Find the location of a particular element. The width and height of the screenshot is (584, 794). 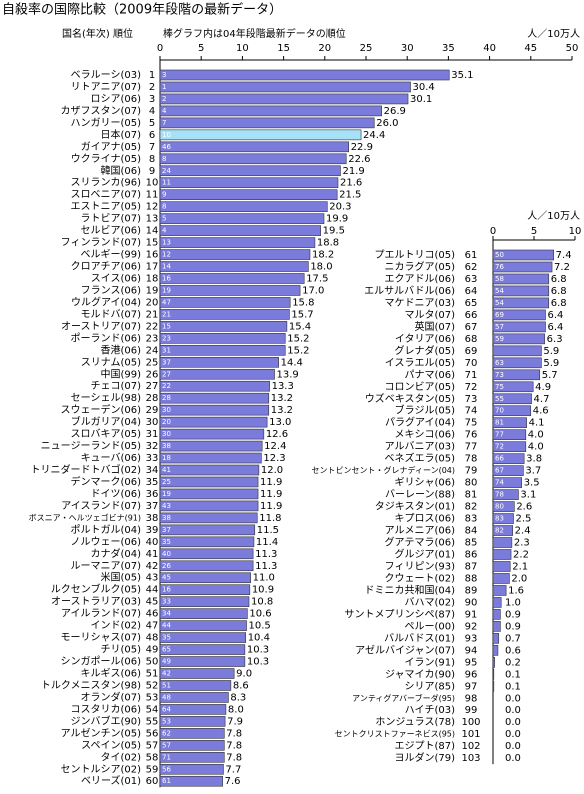

prev-rank-label: 83 is located at coordinates (499, 519).